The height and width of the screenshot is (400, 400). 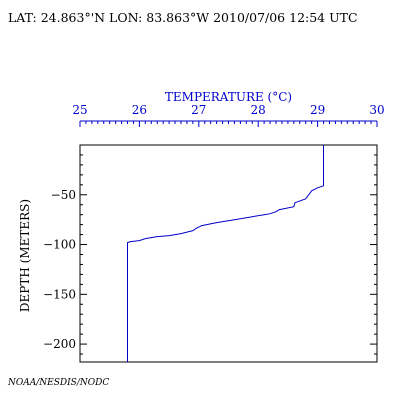 What do you see at coordinates (59, 383) in the screenshot?
I see `credit-label: NOAA/NESDIS/NODC` at bounding box center [59, 383].